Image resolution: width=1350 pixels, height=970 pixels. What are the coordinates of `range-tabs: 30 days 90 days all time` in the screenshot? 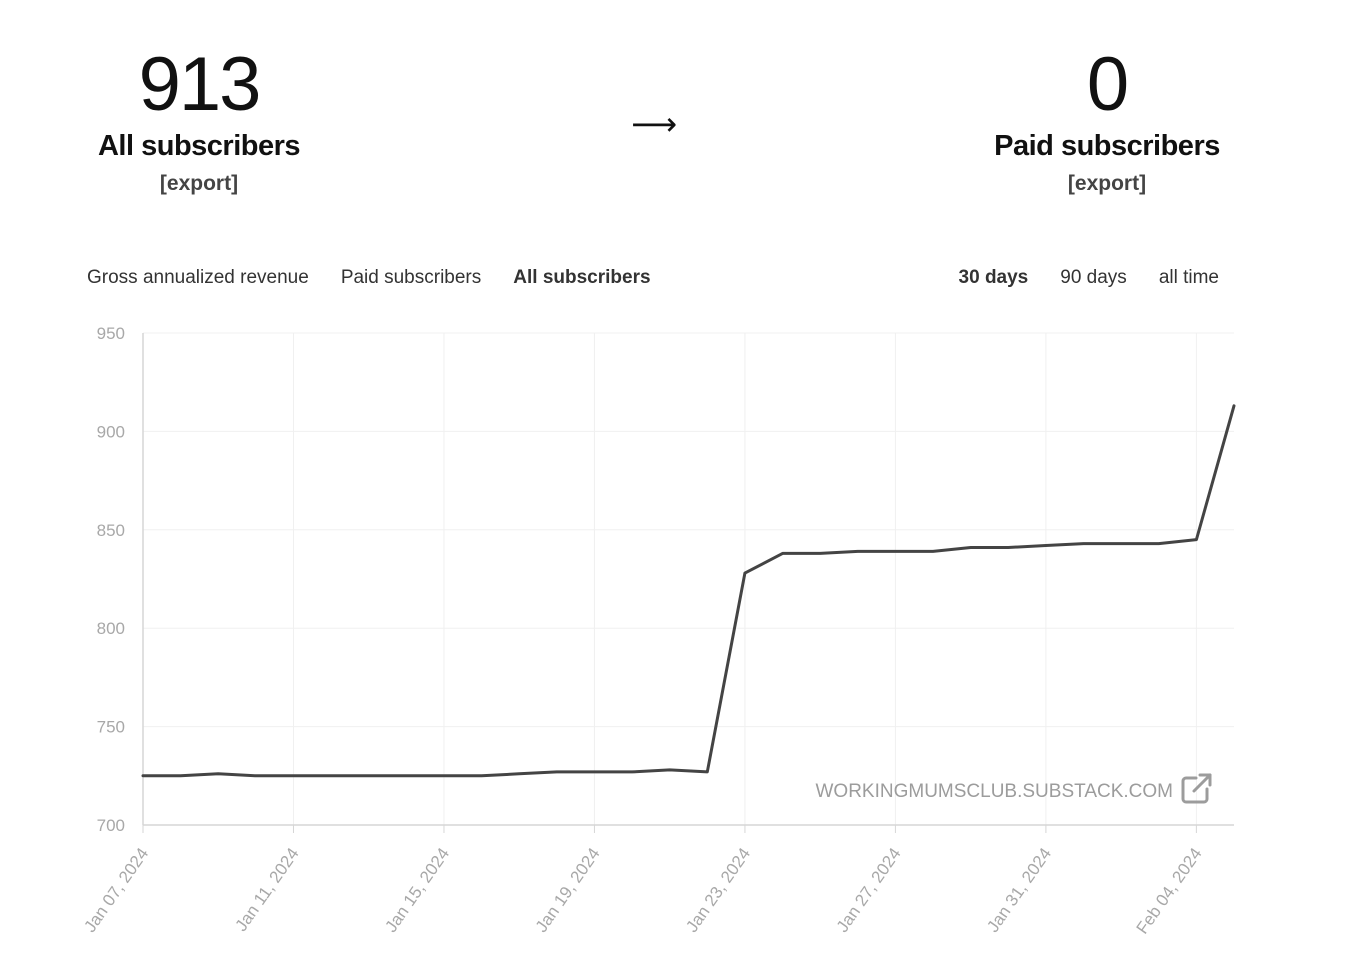 It's located at (1073, 278).